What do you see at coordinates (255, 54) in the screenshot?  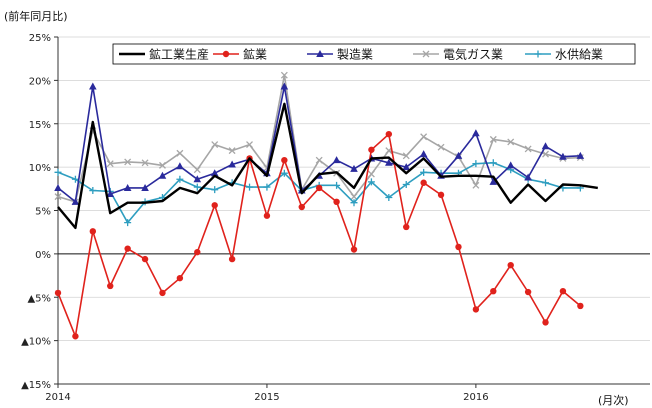 I see `legend-label: 鉱業` at bounding box center [255, 54].